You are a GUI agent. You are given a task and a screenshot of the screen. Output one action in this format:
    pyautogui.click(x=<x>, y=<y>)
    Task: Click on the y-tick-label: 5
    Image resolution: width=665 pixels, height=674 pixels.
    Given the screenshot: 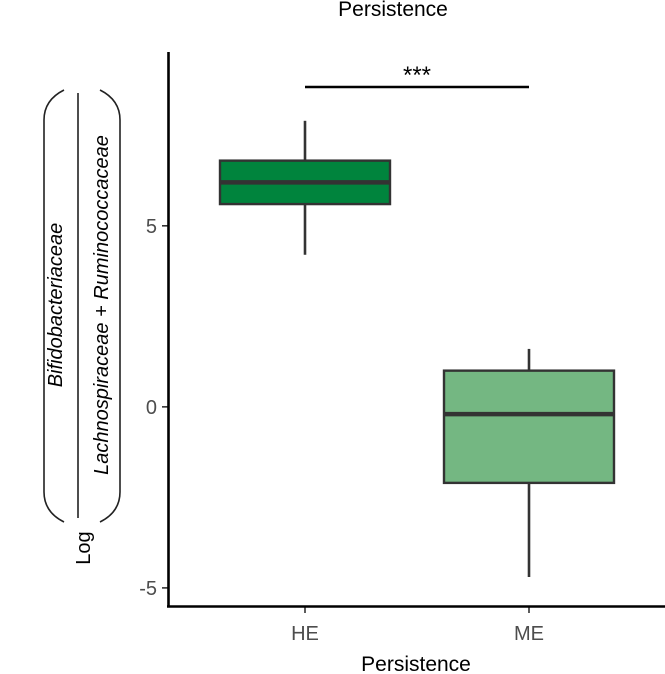 What is the action you would take?
    pyautogui.click(x=151, y=227)
    